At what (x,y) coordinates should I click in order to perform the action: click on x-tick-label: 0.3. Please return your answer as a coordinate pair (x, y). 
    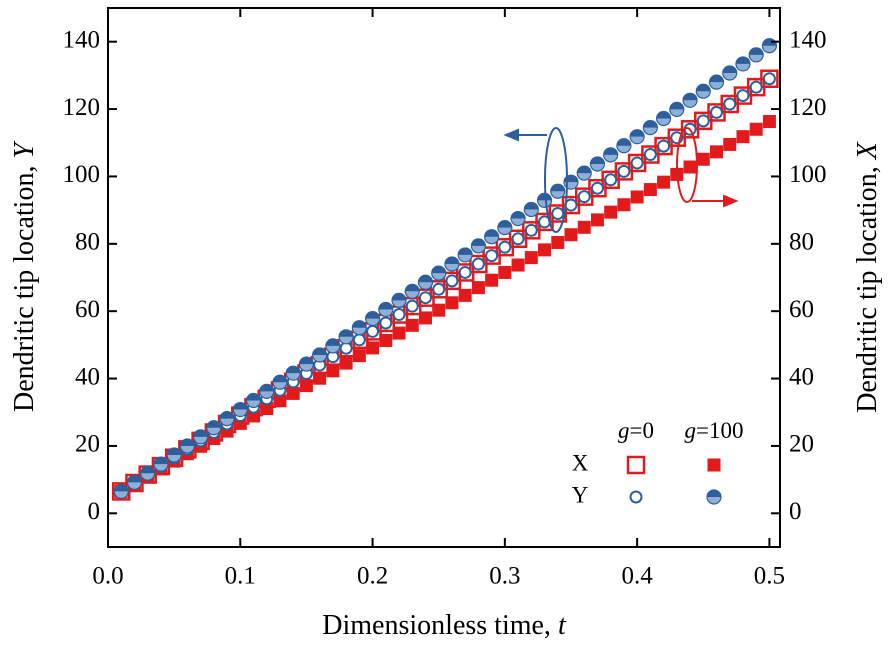
    Looking at the image, I should click on (504, 576).